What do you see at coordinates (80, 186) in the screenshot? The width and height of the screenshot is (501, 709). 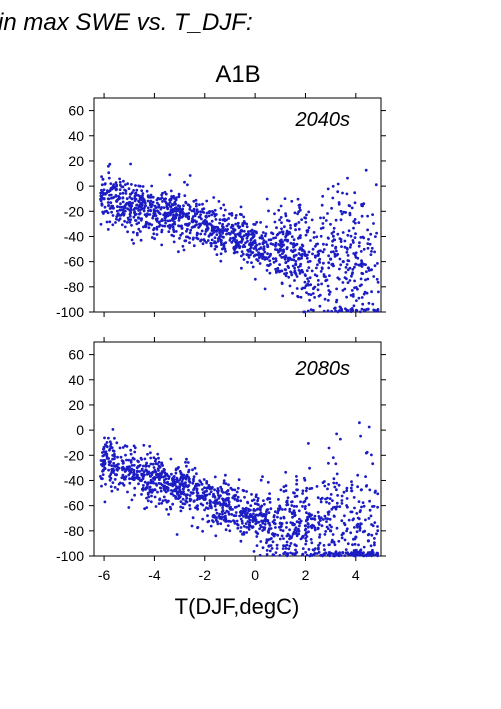 I see `y-tick-label: 0` at bounding box center [80, 186].